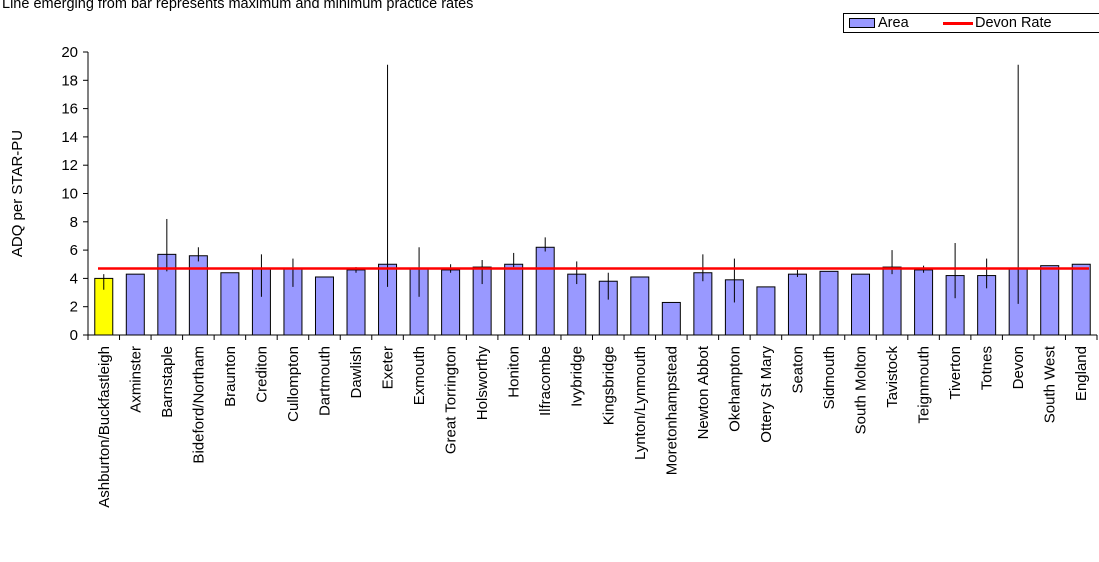 Image resolution: width=1099 pixels, height=562 pixels. Describe the element at coordinates (74, 278) in the screenshot. I see `y-tick-label: 4` at that location.